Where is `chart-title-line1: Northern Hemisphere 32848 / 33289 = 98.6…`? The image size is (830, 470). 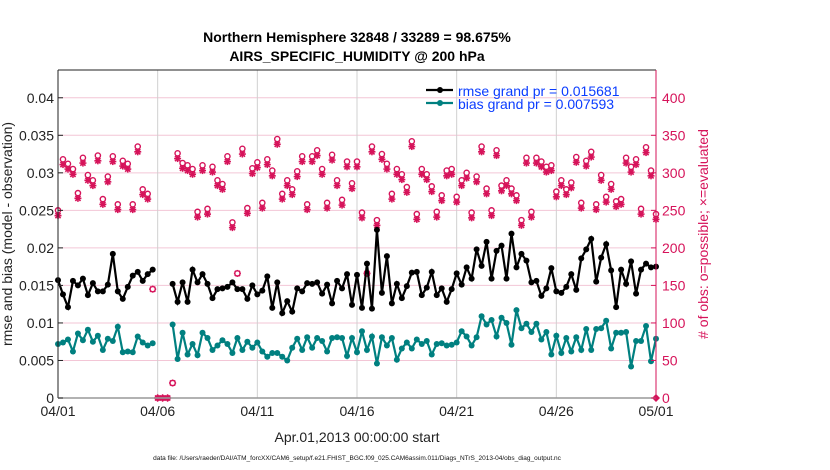
chart-title-line1: Northern Hemisphere 32848 / 33289 = 98.6… is located at coordinates (357, 37).